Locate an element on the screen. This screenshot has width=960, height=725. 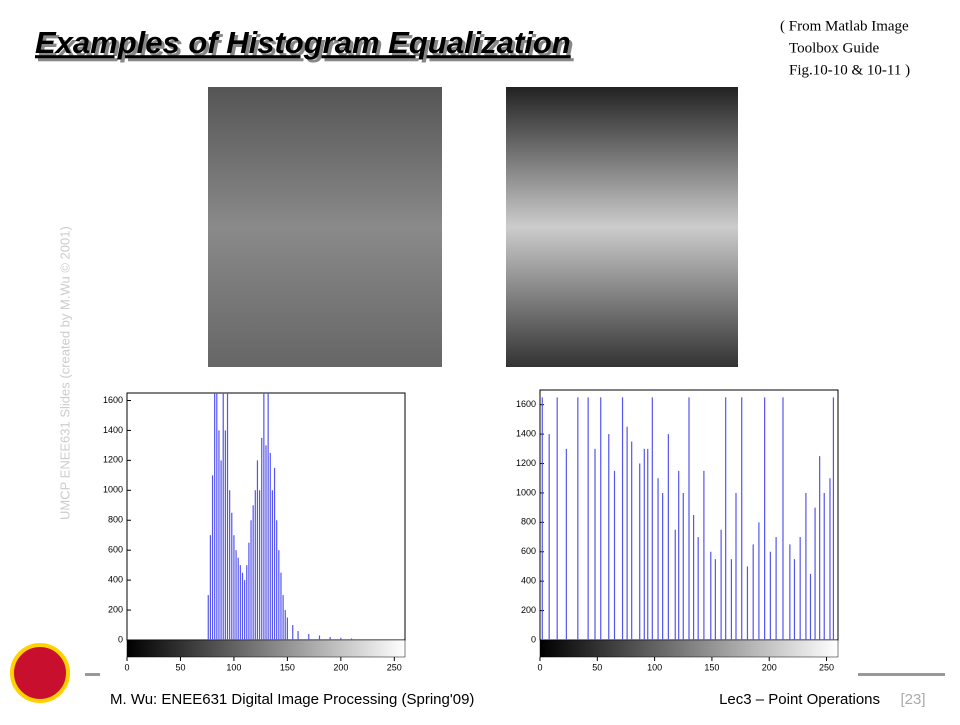
footer-page: [23] is located at coordinates (912, 699).